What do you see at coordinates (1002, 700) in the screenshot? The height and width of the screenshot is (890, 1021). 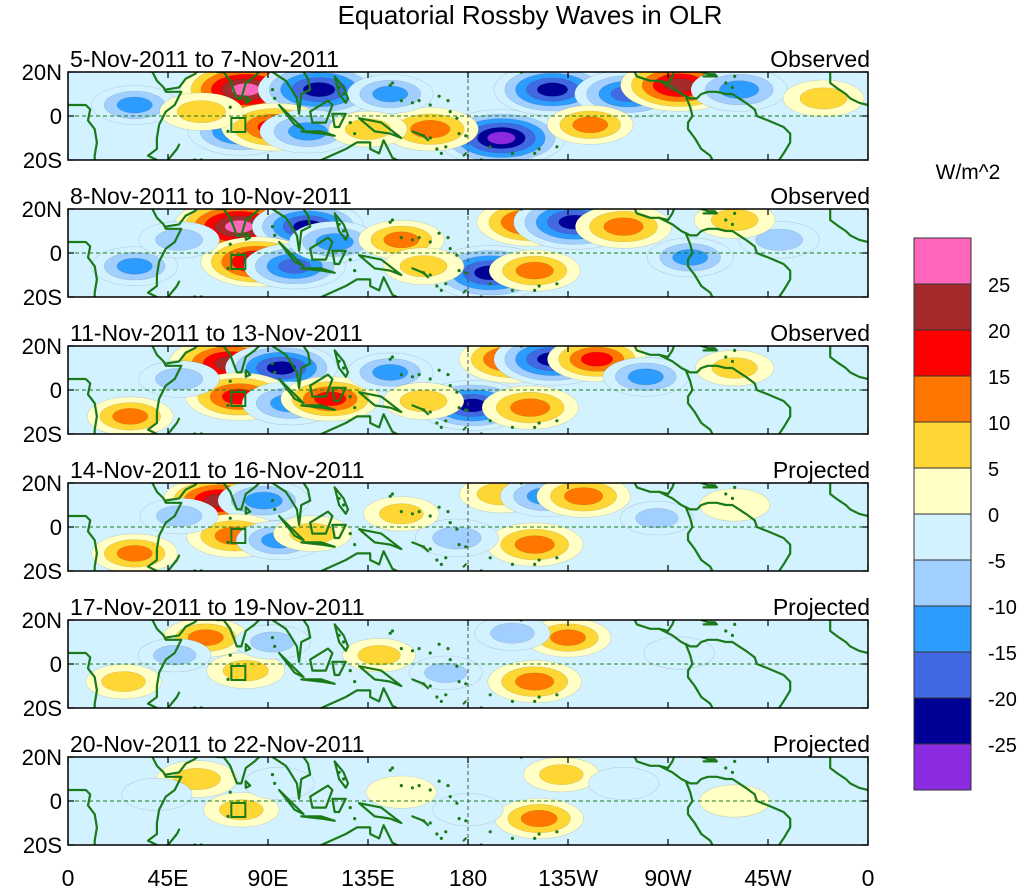 I see `colorbar-tick-label: -20` at bounding box center [1002, 700].